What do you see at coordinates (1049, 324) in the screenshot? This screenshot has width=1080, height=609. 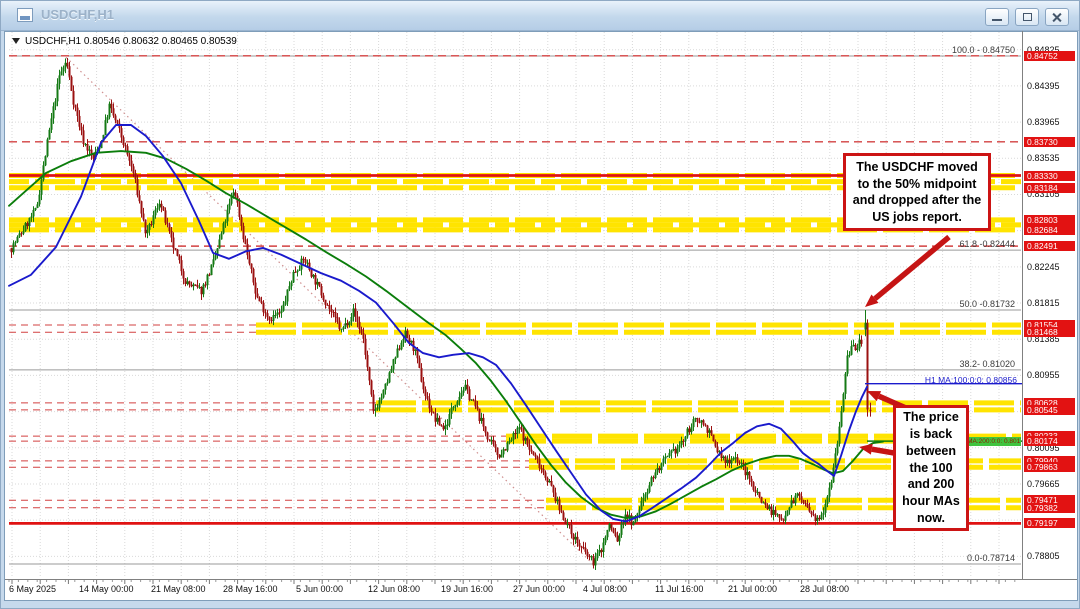 I see `price-axis-badge: 0.81554` at bounding box center [1049, 324].